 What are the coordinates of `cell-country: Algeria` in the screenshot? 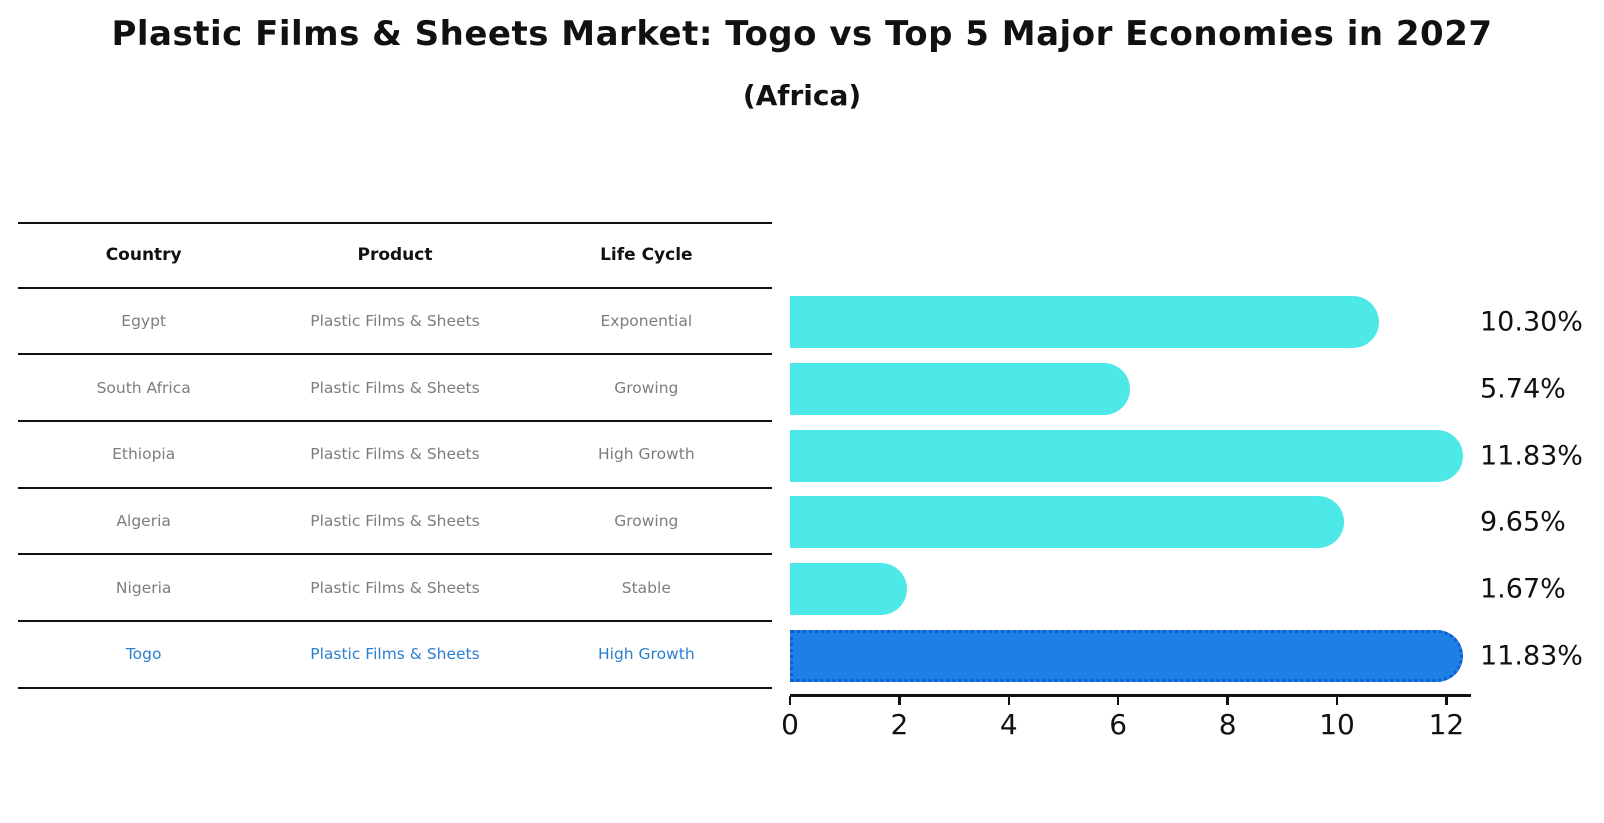 It's located at (143, 521).